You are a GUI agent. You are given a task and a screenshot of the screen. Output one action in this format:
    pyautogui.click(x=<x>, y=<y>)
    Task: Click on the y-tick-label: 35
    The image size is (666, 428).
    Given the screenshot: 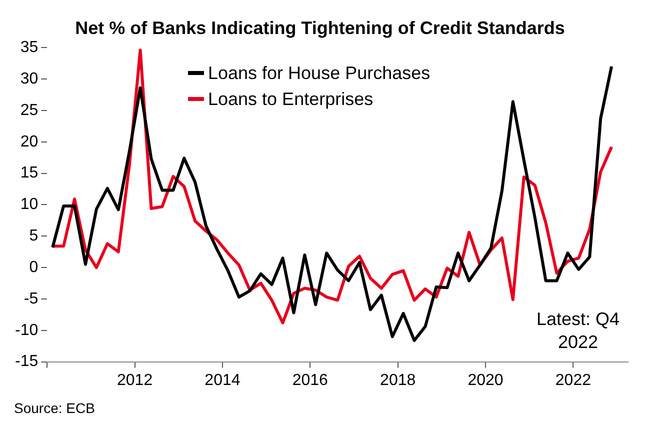 What is the action you would take?
    pyautogui.click(x=29, y=47)
    